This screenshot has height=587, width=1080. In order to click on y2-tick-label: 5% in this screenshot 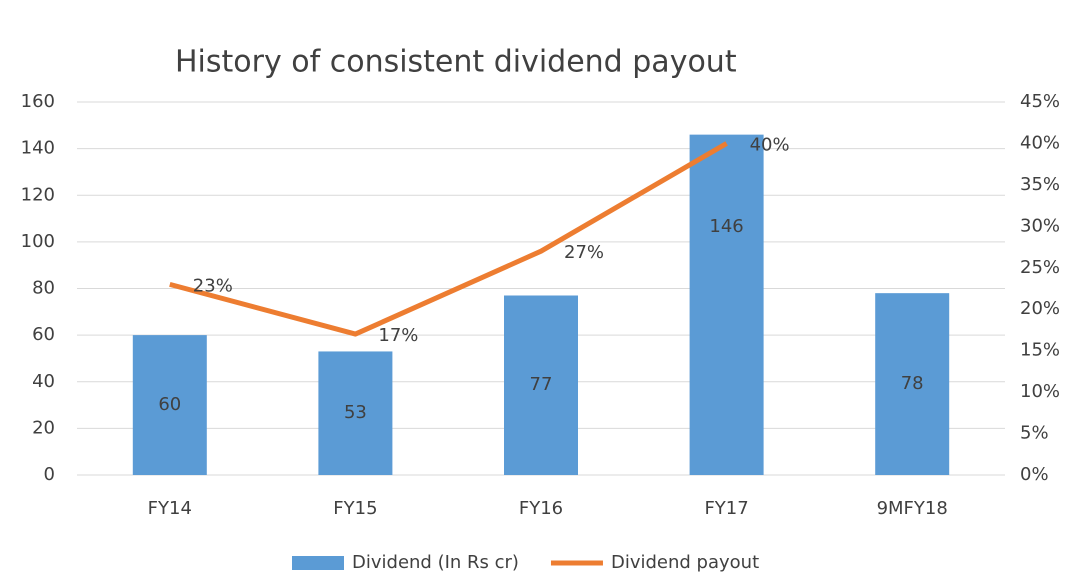, I will do `click(1034, 433)`.